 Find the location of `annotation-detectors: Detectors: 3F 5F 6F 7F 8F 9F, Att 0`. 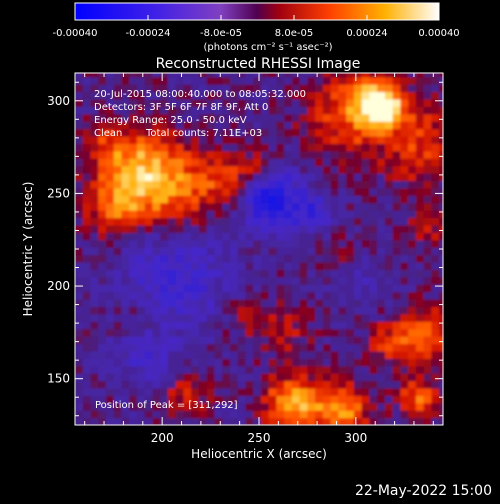

annotation-detectors: Detectors: 3F 5F 6F 7F 8F 9F, Att 0 is located at coordinates (181, 107).